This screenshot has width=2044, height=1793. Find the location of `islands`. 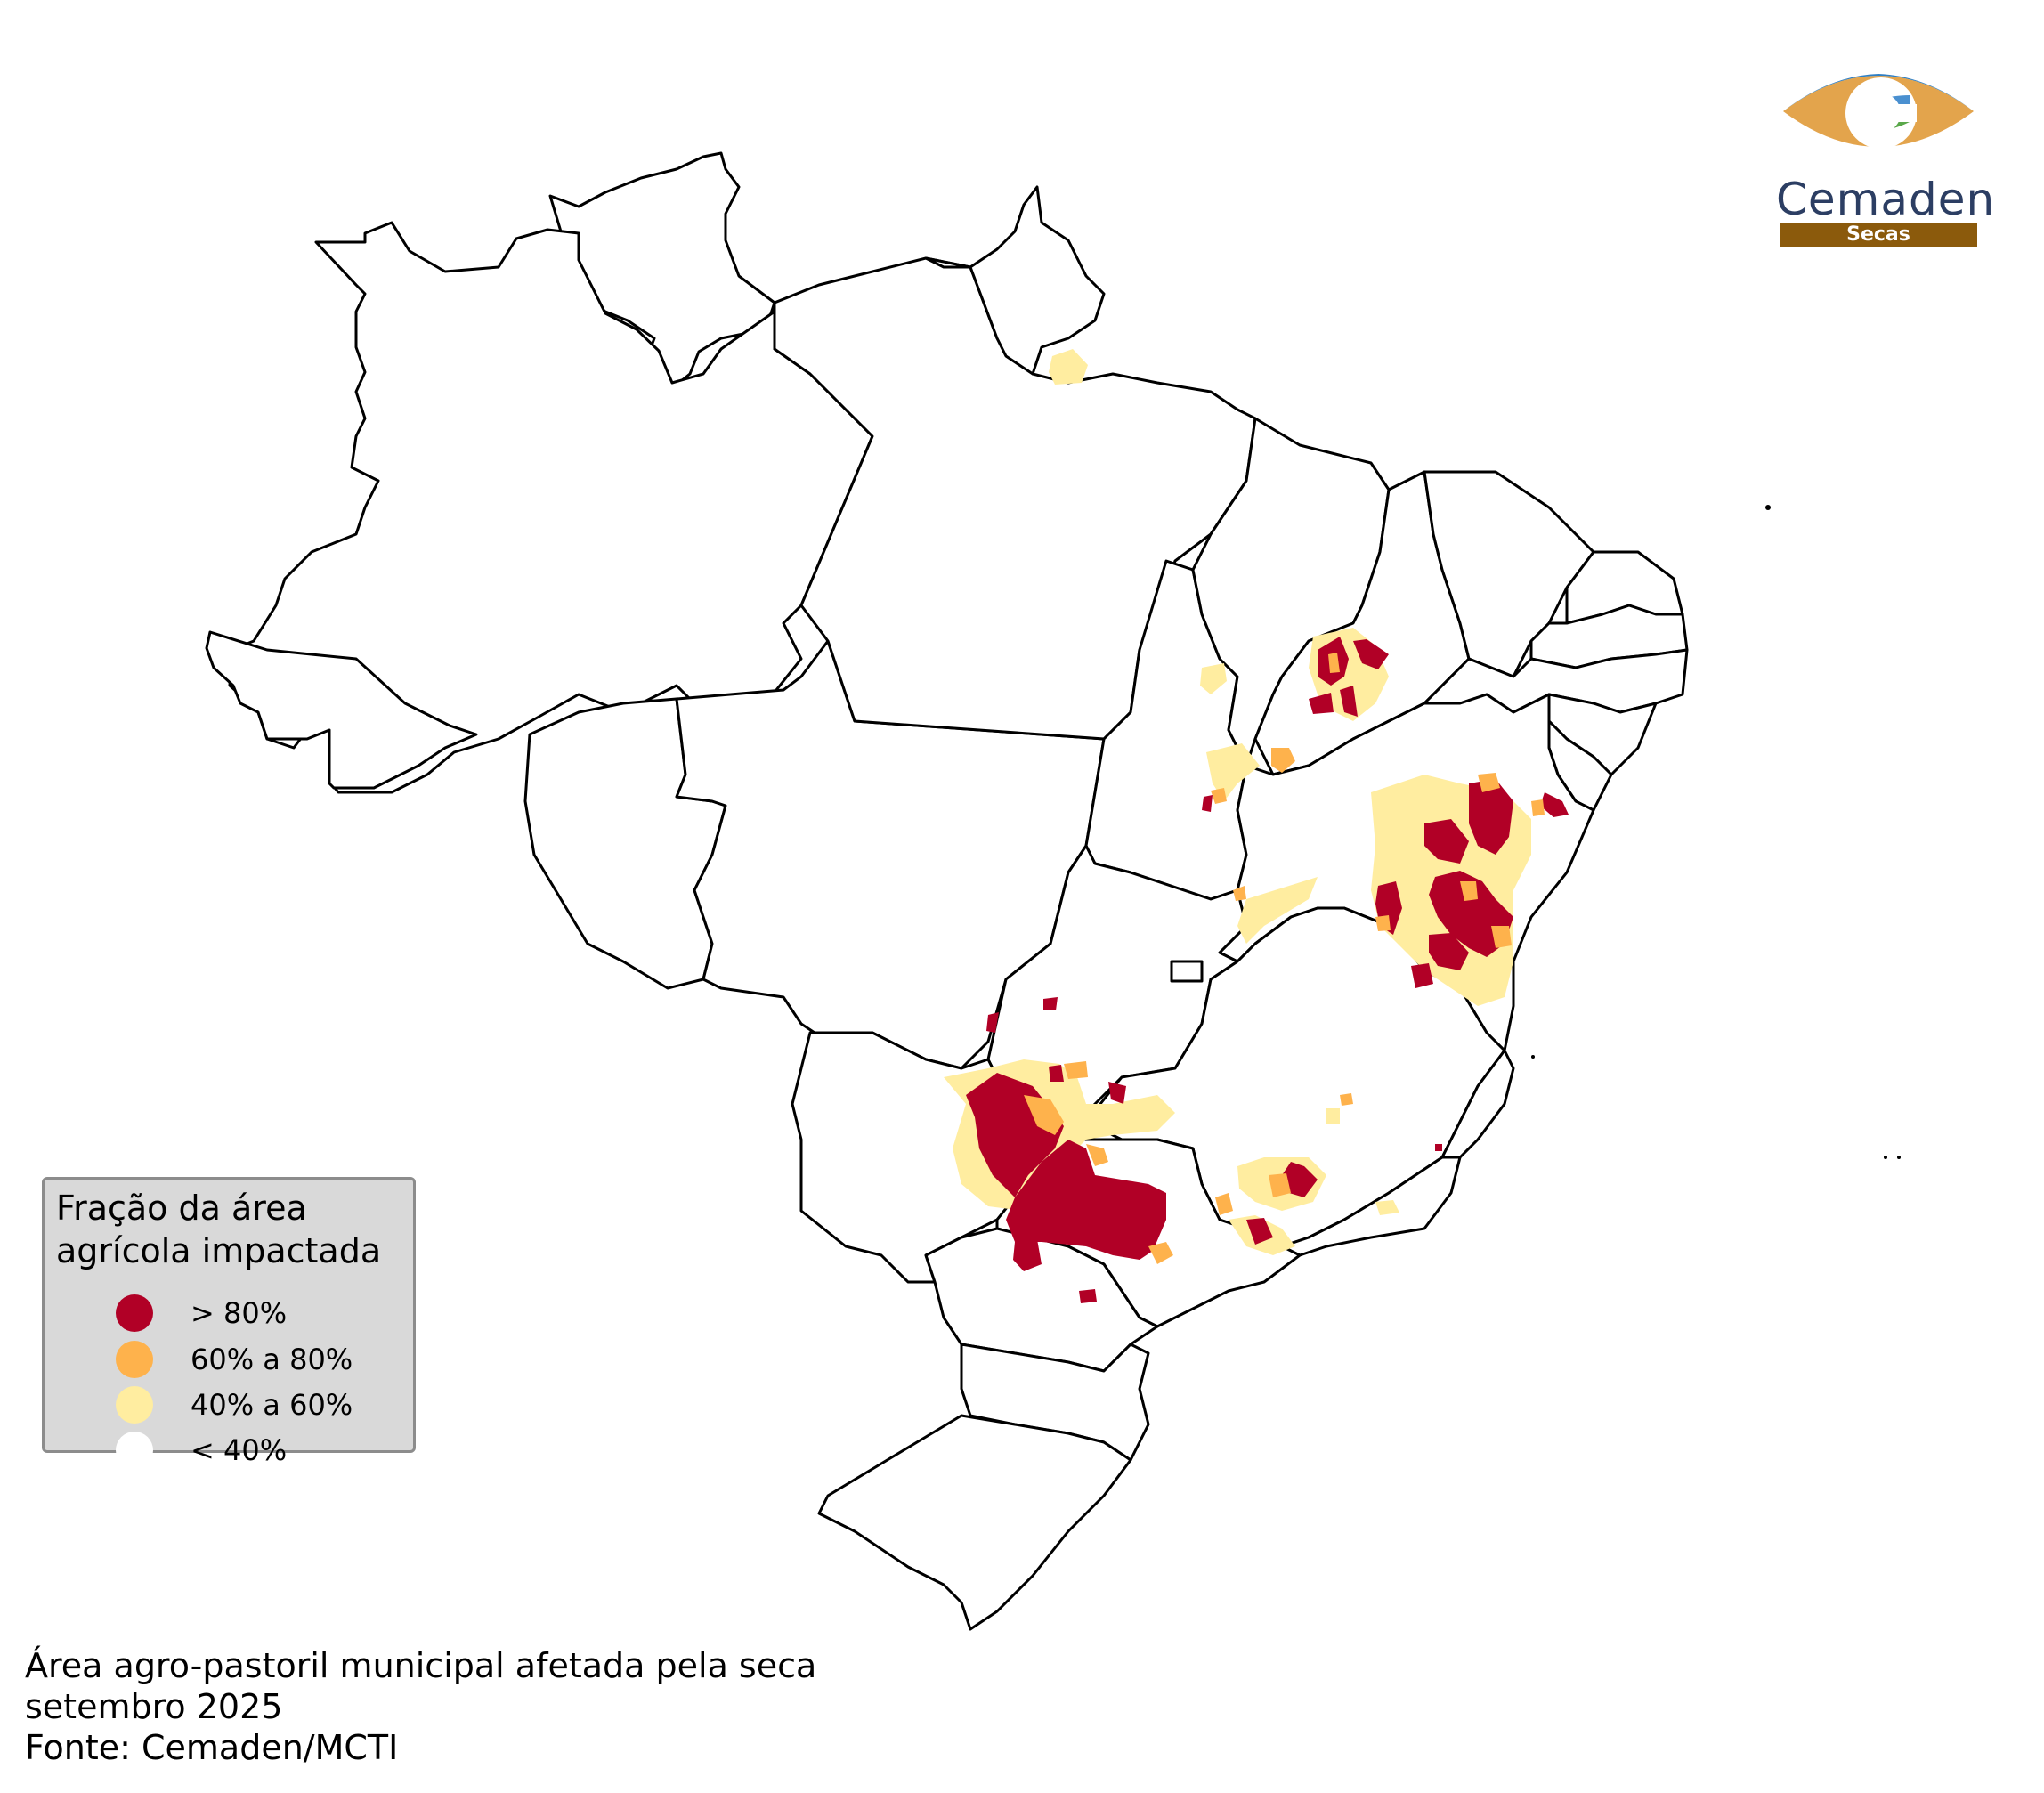

islands is located at coordinates (1716, 832).